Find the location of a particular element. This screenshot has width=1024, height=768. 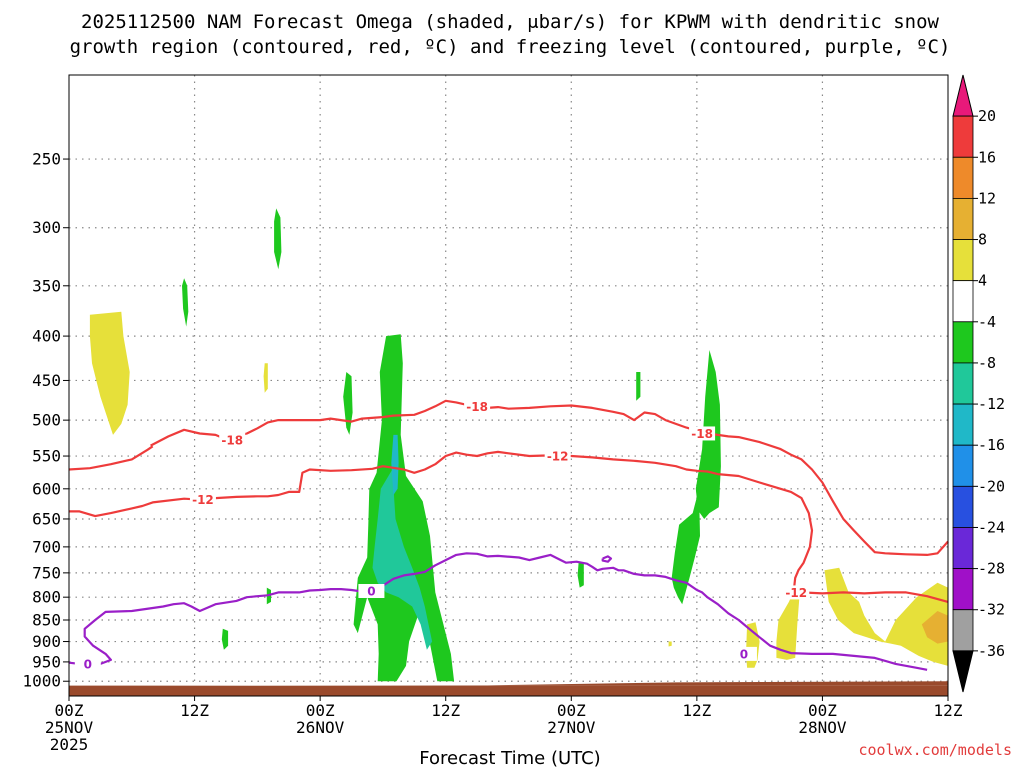

ground-terrain-top is located at coordinates (508, 684).